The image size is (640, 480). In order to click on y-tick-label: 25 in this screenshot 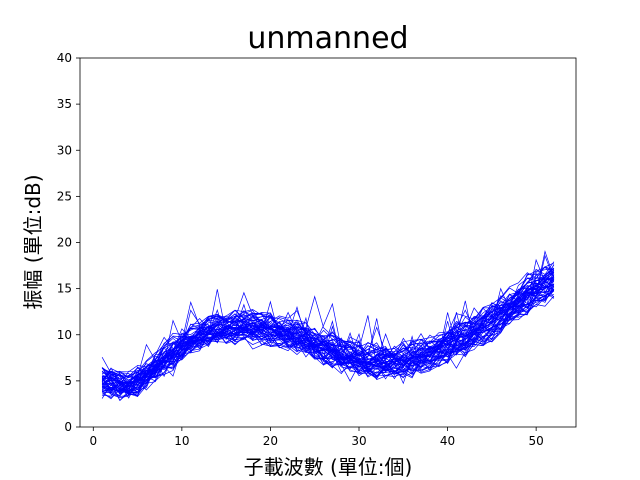, I will do `click(64, 196)`.